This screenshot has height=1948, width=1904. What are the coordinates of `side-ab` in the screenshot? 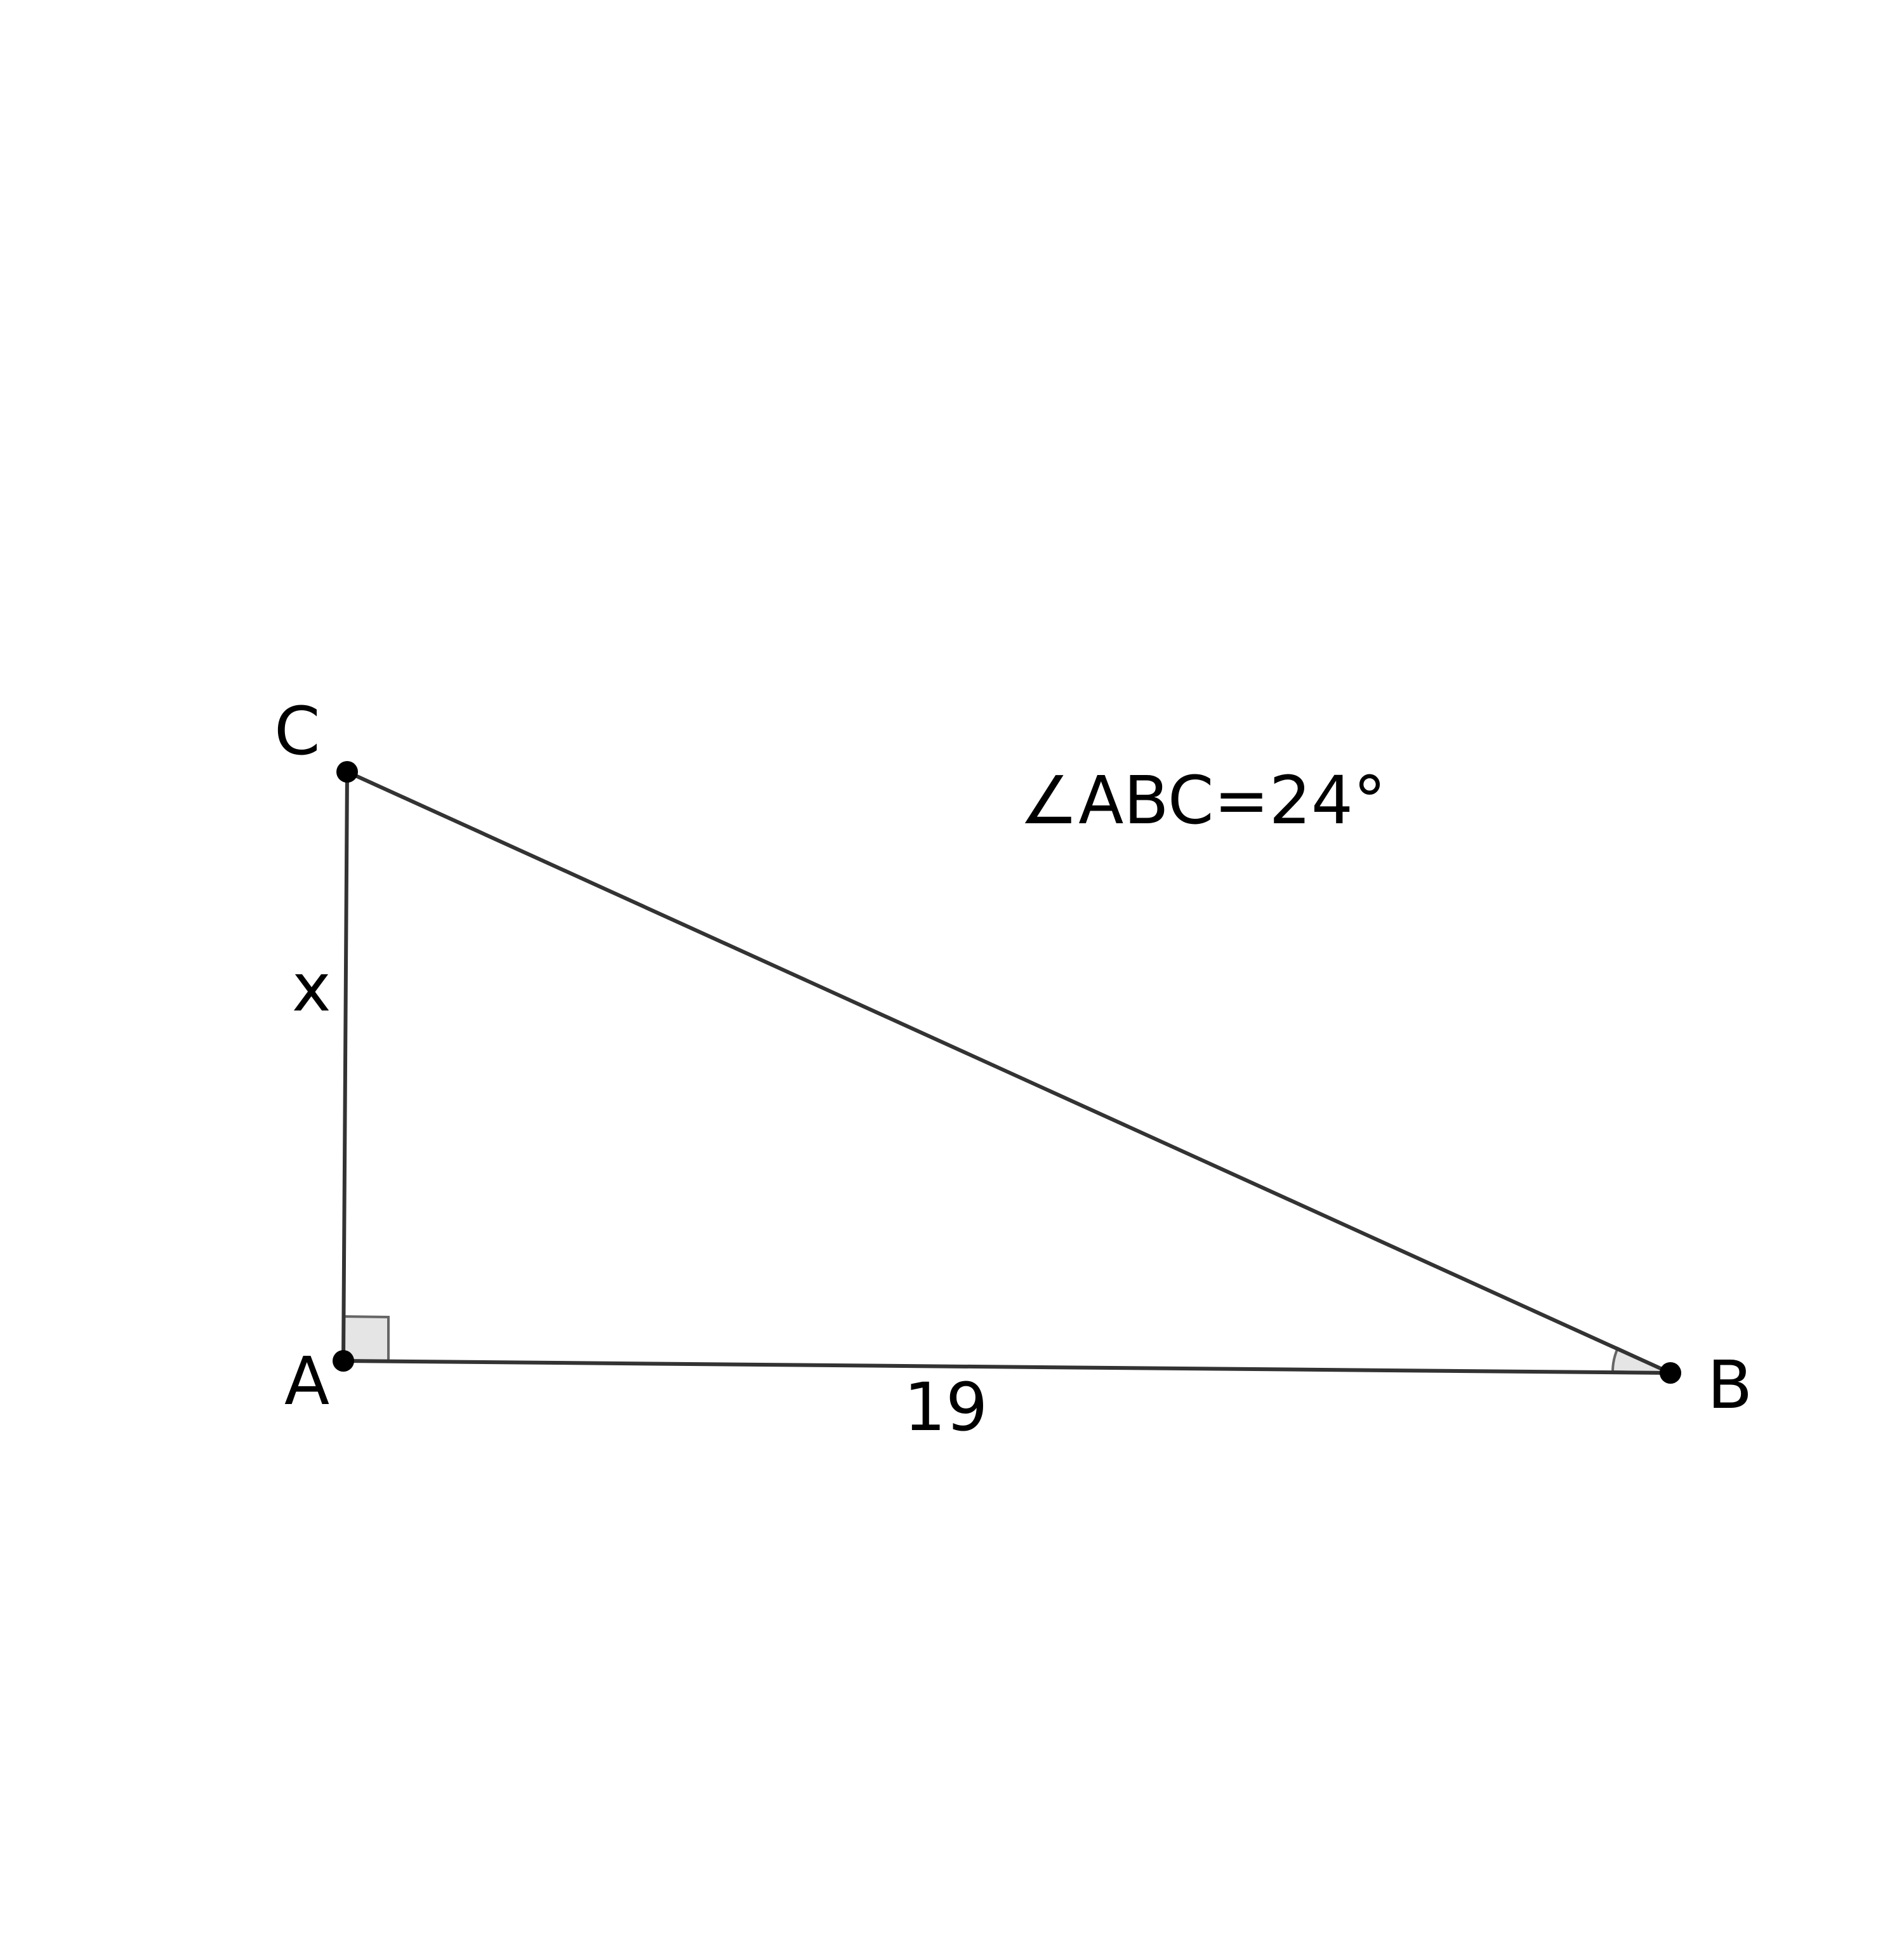 It's located at (1007, 1367).